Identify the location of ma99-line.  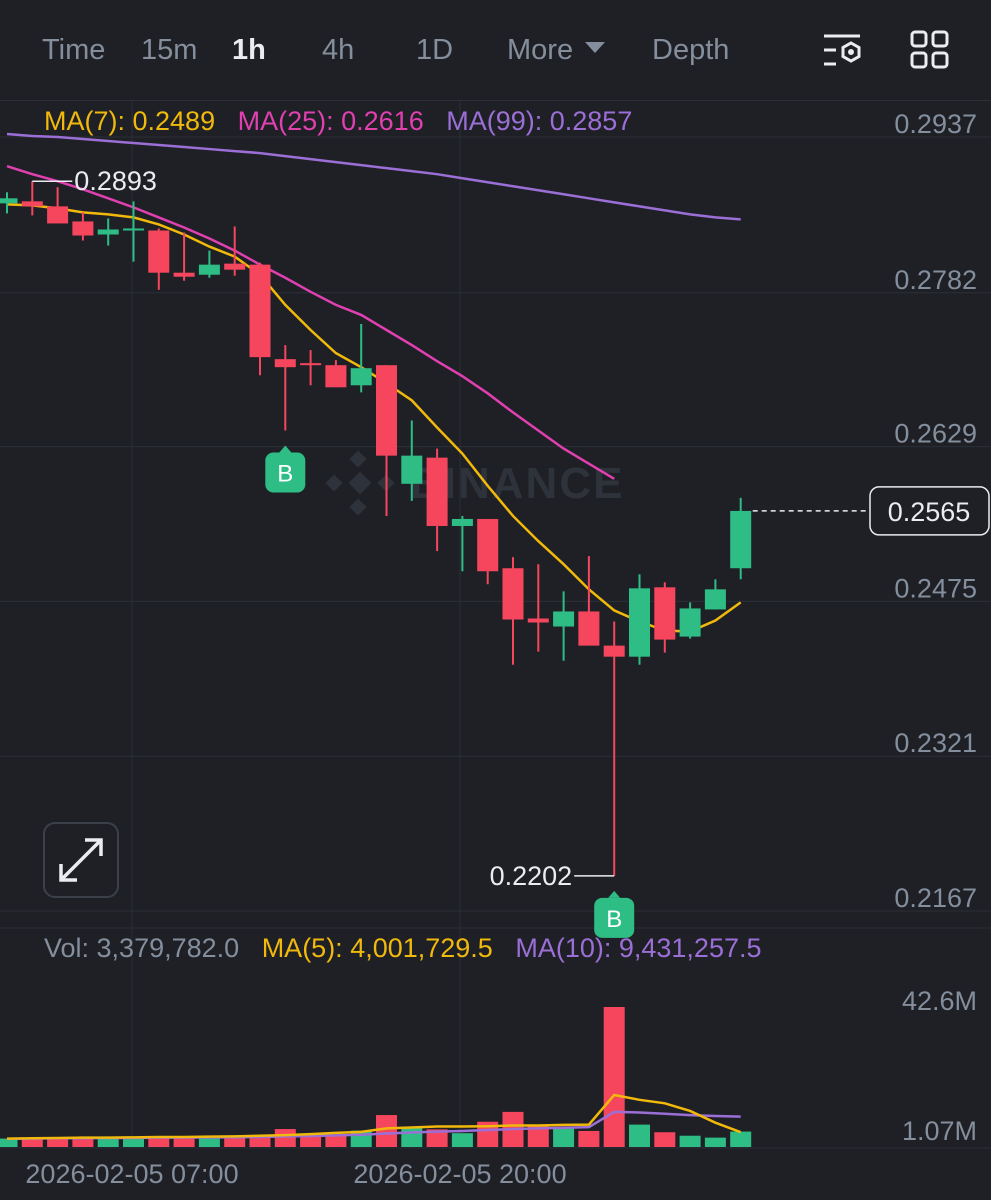
(373, 176).